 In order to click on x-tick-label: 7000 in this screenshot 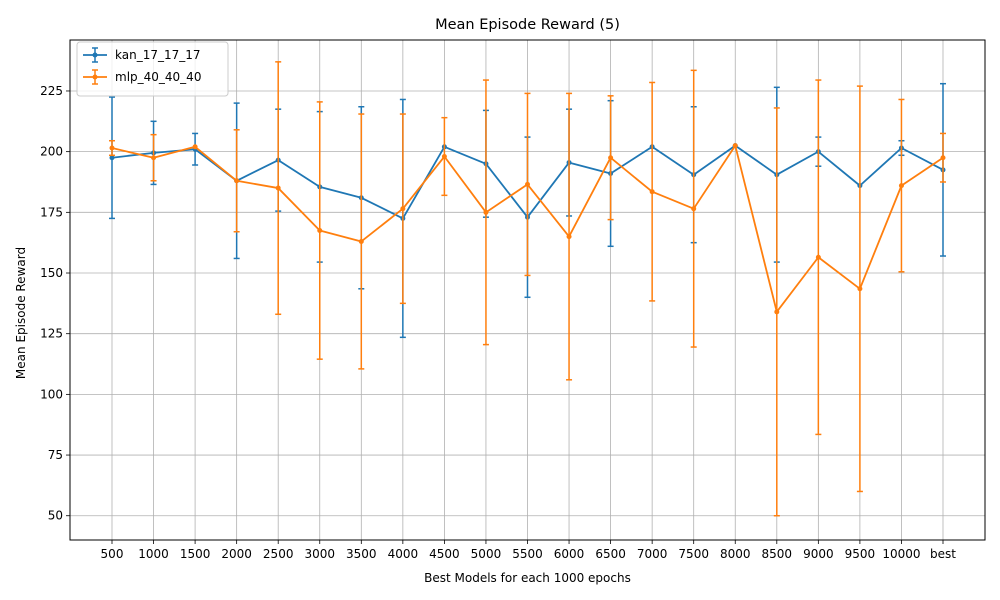, I will do `click(652, 554)`.